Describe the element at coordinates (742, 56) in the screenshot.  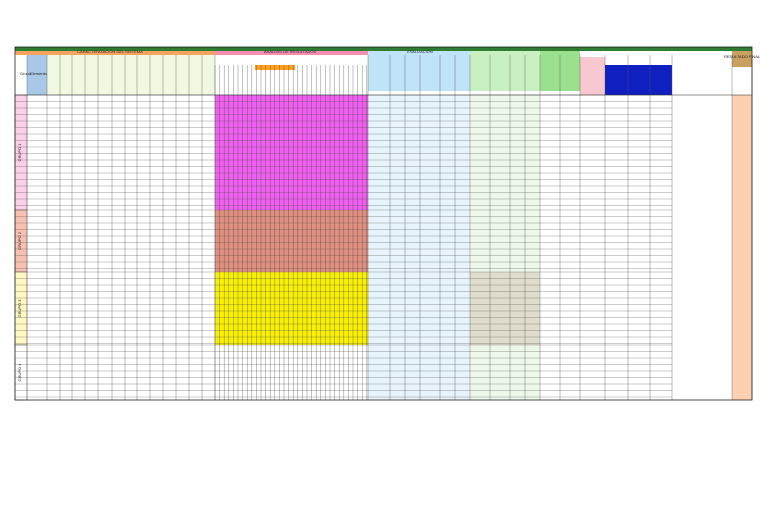
I see `section-c: RESULTADO FINAL` at that location.